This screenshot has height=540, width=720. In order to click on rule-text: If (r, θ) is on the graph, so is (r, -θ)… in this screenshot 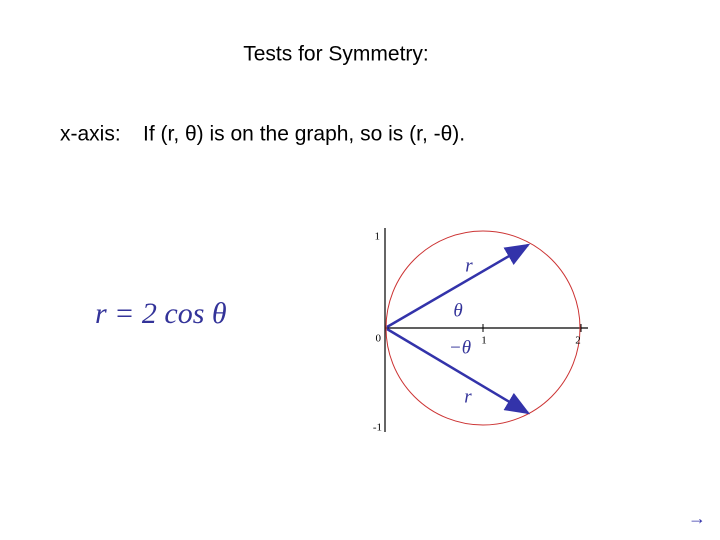, I will do `click(304, 134)`.